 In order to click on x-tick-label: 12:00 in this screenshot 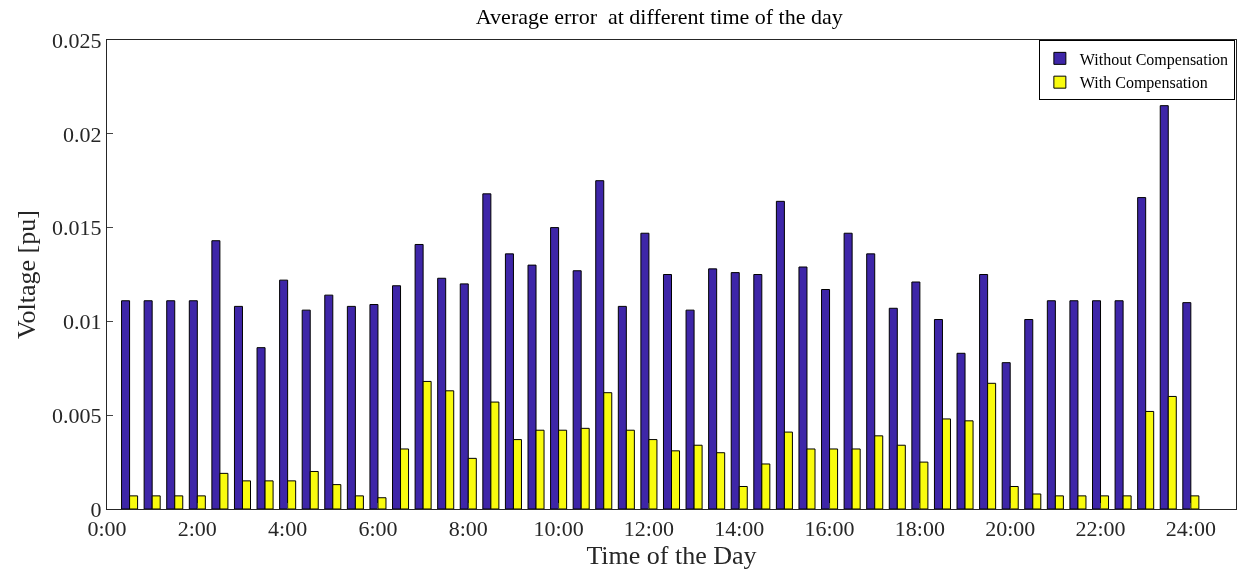, I will do `click(648, 529)`.